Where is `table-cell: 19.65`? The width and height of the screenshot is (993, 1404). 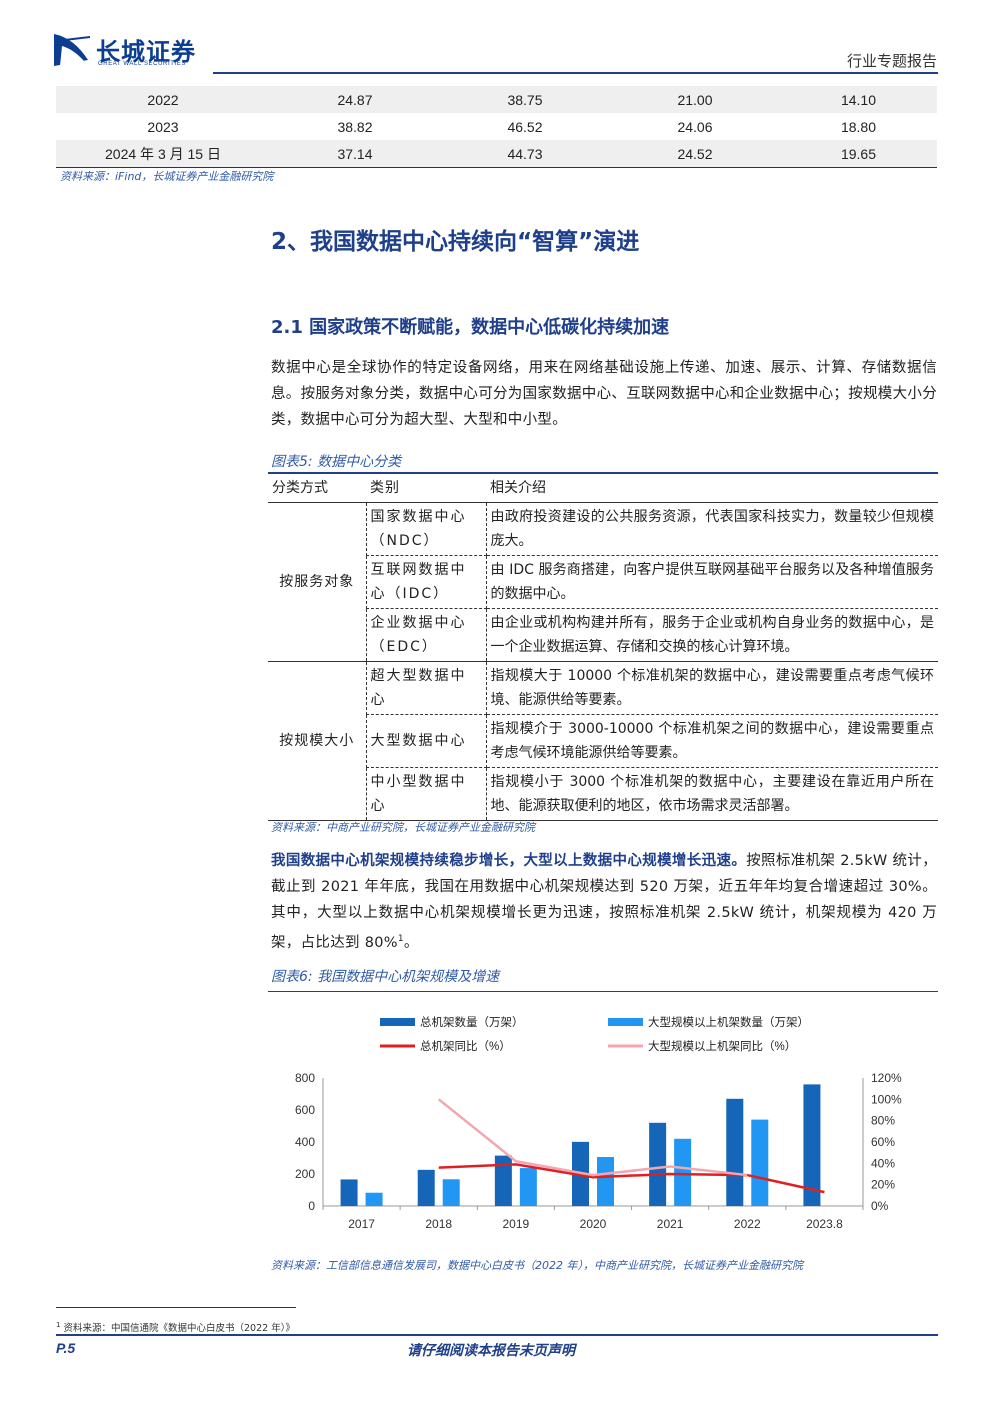
table-cell: 19.65 is located at coordinates (858, 153).